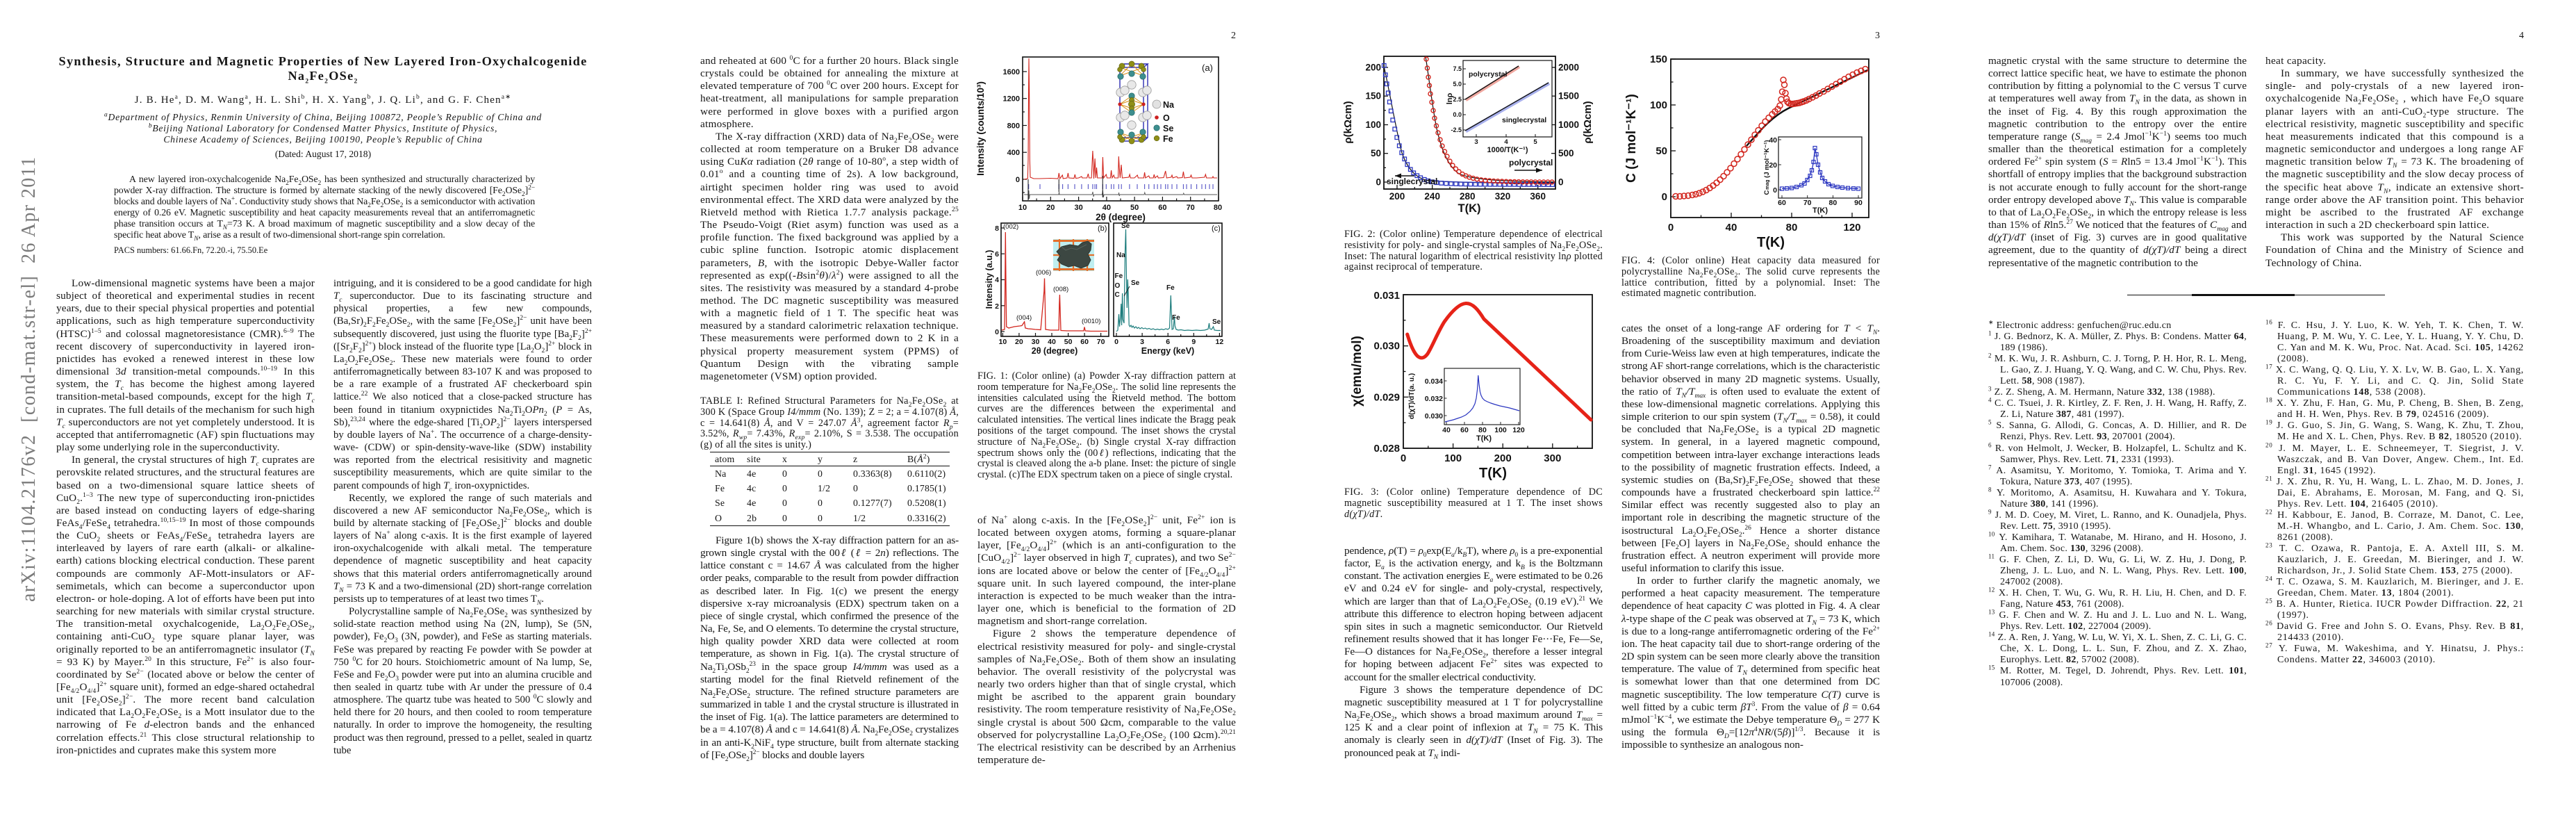 This screenshot has height=834, width=2576. Describe the element at coordinates (1216, 228) in the screenshot. I see `svg-text: (c)` at that location.